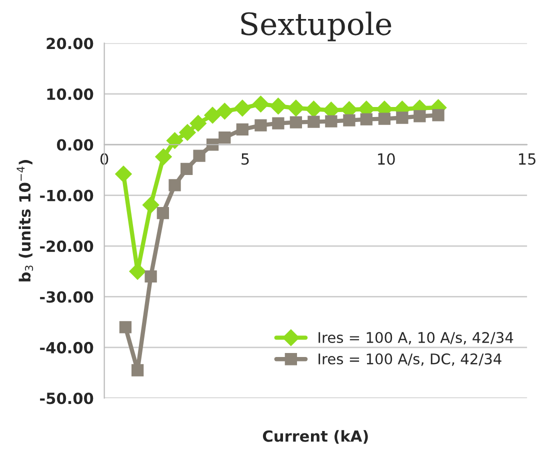  What do you see at coordinates (416, 338) in the screenshot?
I see `legend-label: Ires = 100 A, 10 A/s, 42/34` at bounding box center [416, 338].